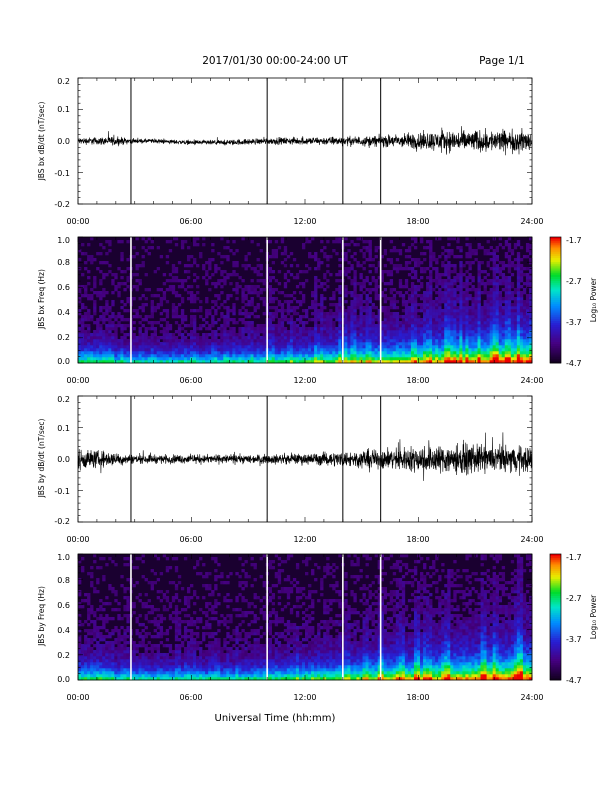 The height and width of the screenshot is (792, 612). I want to click on colorbar-step, so click(555, 259).